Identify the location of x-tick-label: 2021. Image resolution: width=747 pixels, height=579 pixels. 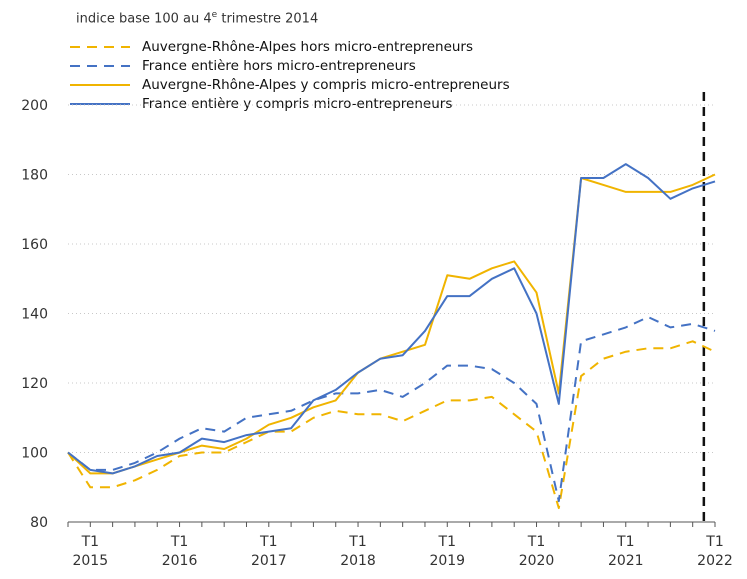
(626, 561).